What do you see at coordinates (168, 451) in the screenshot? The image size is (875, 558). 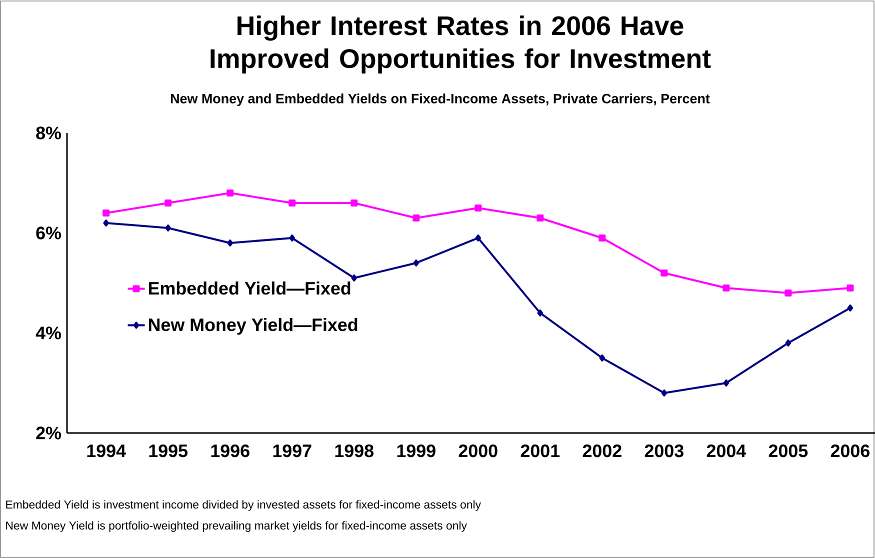 I see `x-tick-label: 1995` at bounding box center [168, 451].